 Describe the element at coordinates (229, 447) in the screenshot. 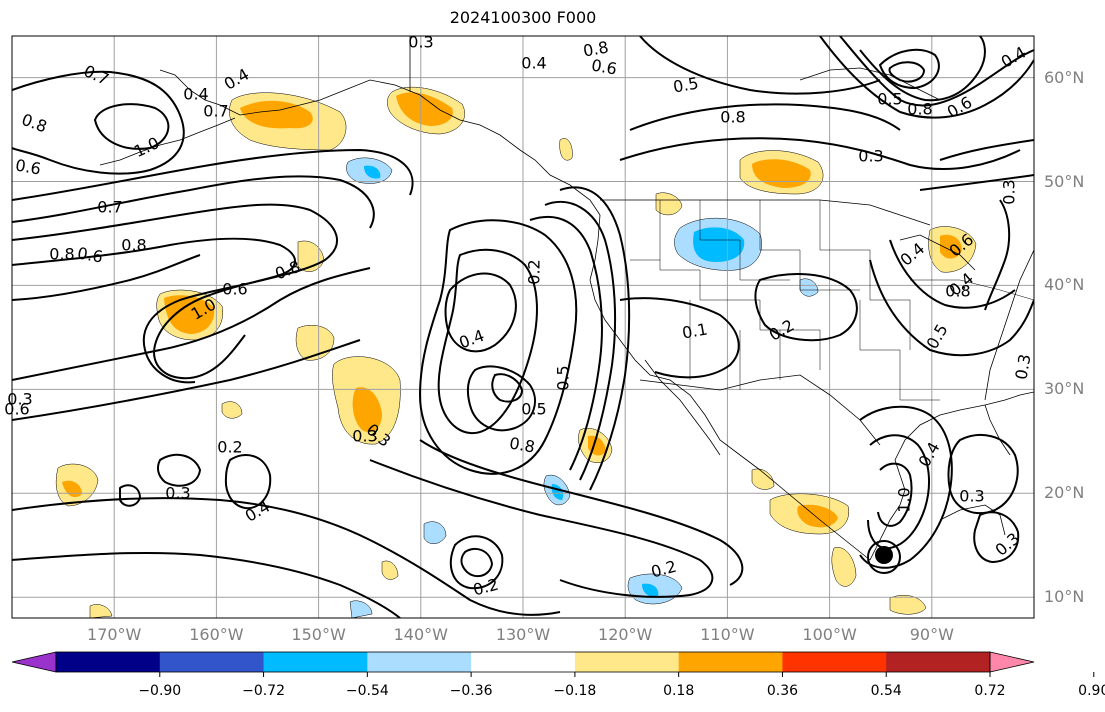

I see `contour-label: 0.2` at that location.